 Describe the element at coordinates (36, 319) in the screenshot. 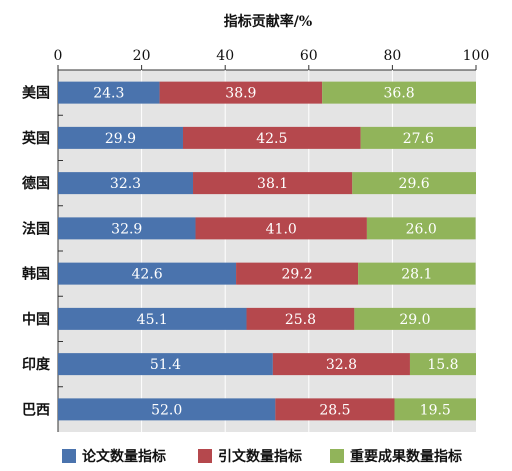

I see `category-label: 中国` at that location.